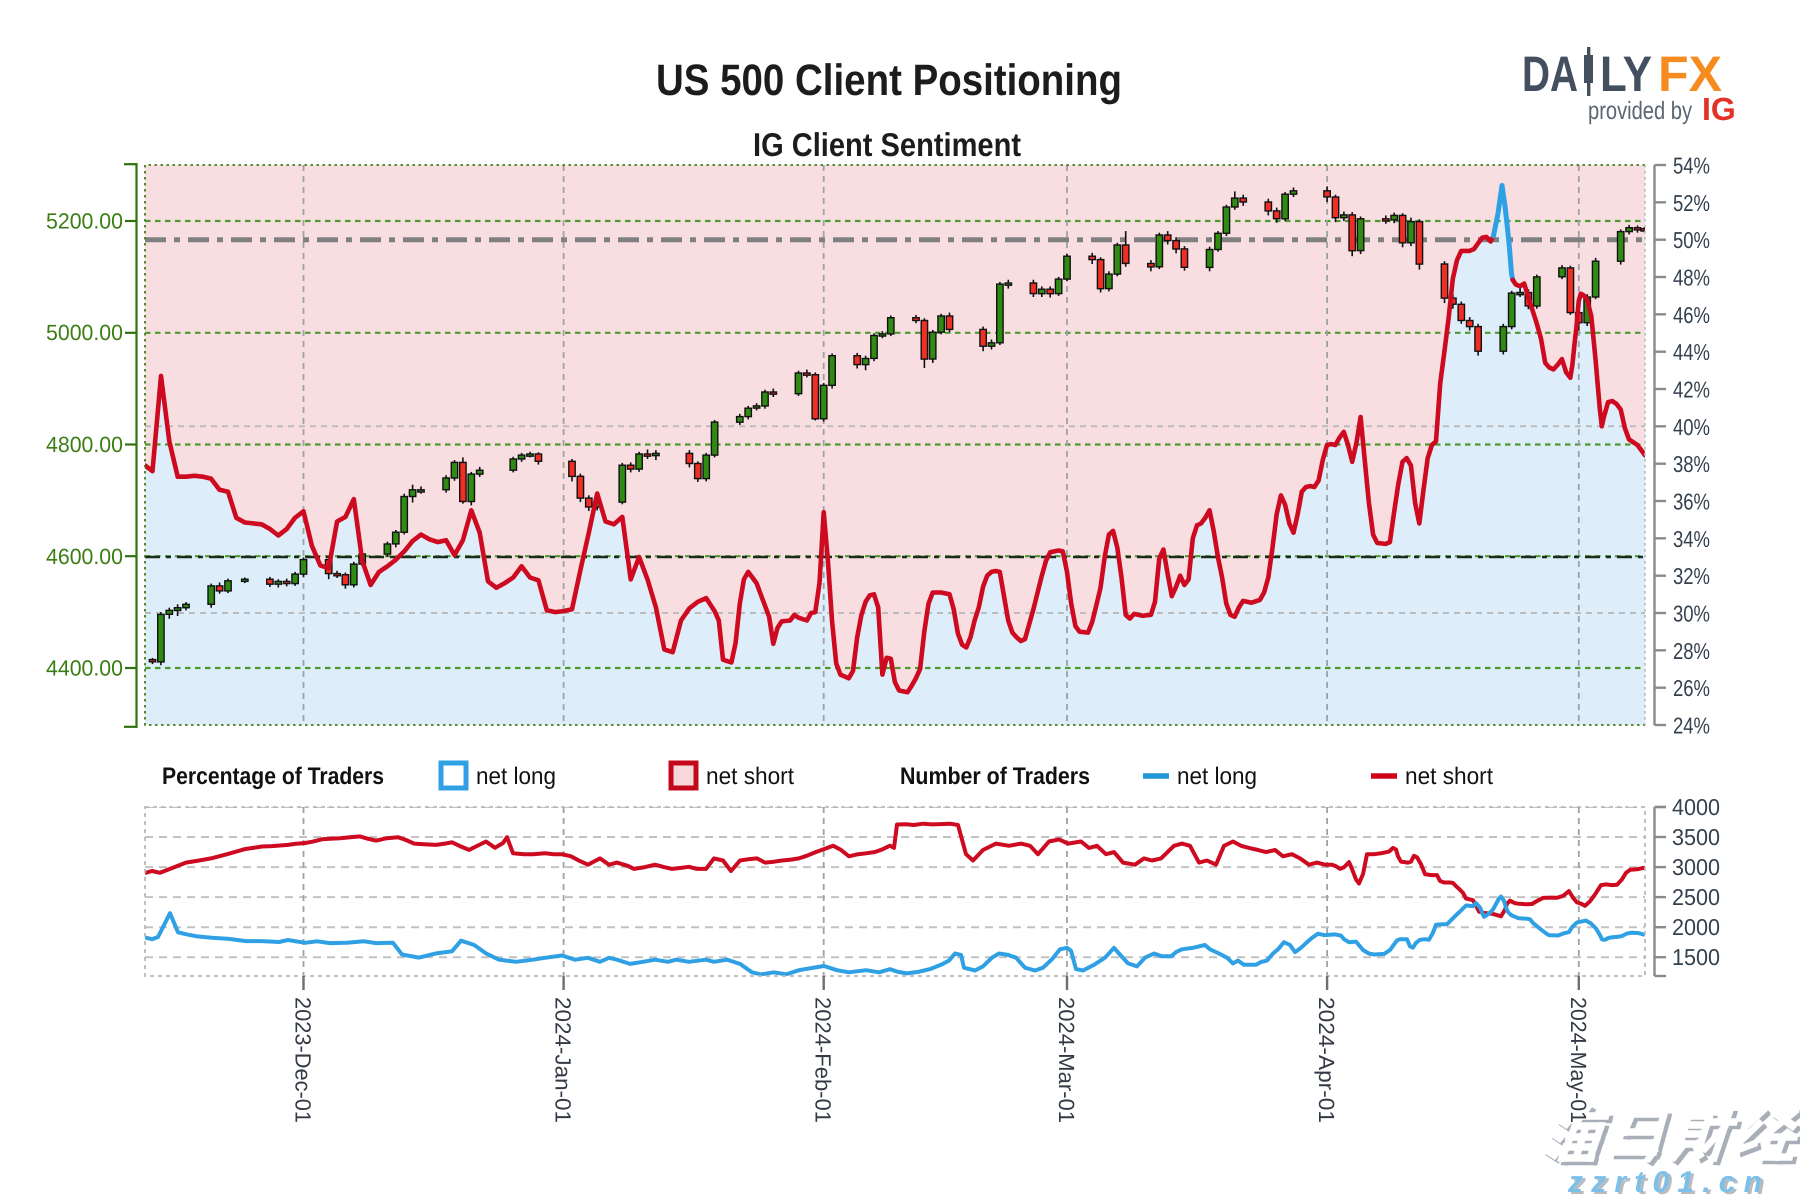 The image size is (1800, 1200). I want to click on svg-text: US 500 Client Positioning, so click(889, 80).